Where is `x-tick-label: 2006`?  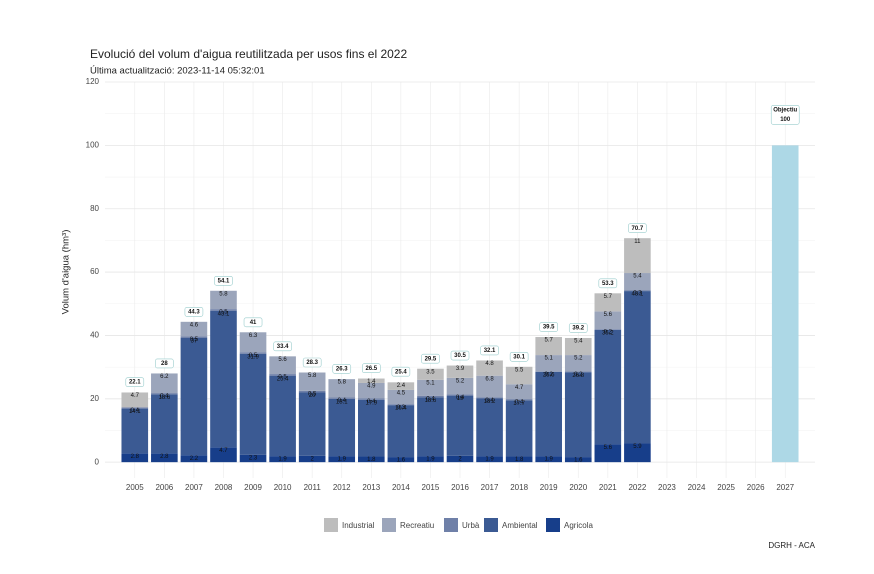
x-tick-label: 2006 is located at coordinates (164, 487).